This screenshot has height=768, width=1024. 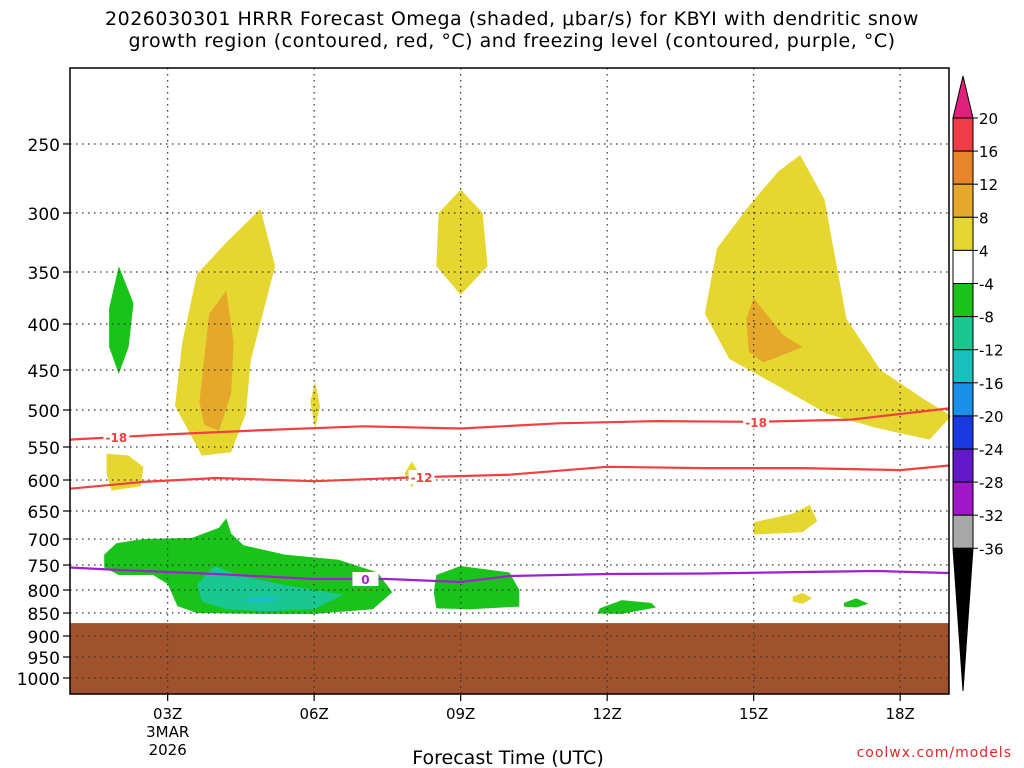 What do you see at coordinates (963, 619) in the screenshot?
I see `colorbar-bottom-arrow` at bounding box center [963, 619].